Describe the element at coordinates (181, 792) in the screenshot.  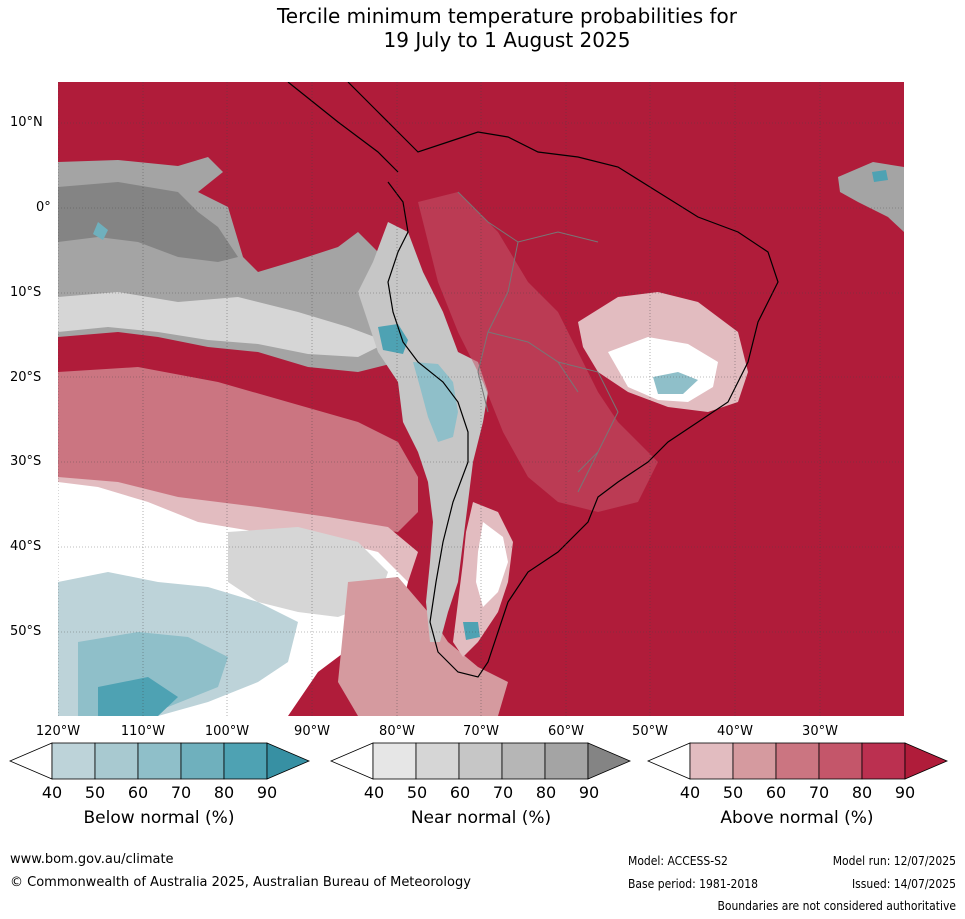
I see `colorbar-below-tick-70: 70` at that location.